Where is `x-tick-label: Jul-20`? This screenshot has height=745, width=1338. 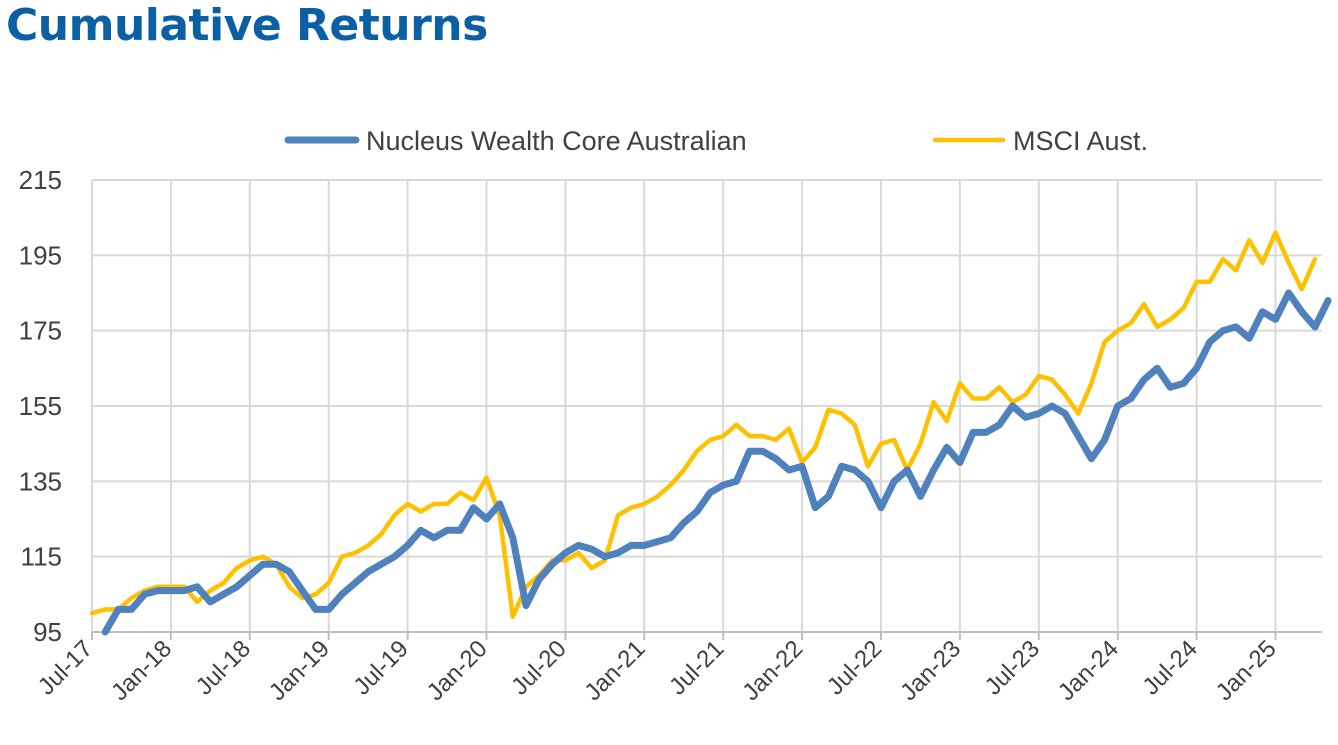
x-tick-label: Jul-20 is located at coordinates (538, 667).